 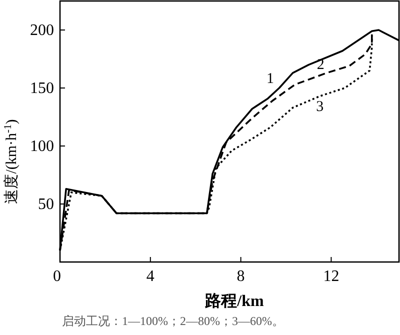 I want to click on series-label: 3, so click(x=320, y=107).